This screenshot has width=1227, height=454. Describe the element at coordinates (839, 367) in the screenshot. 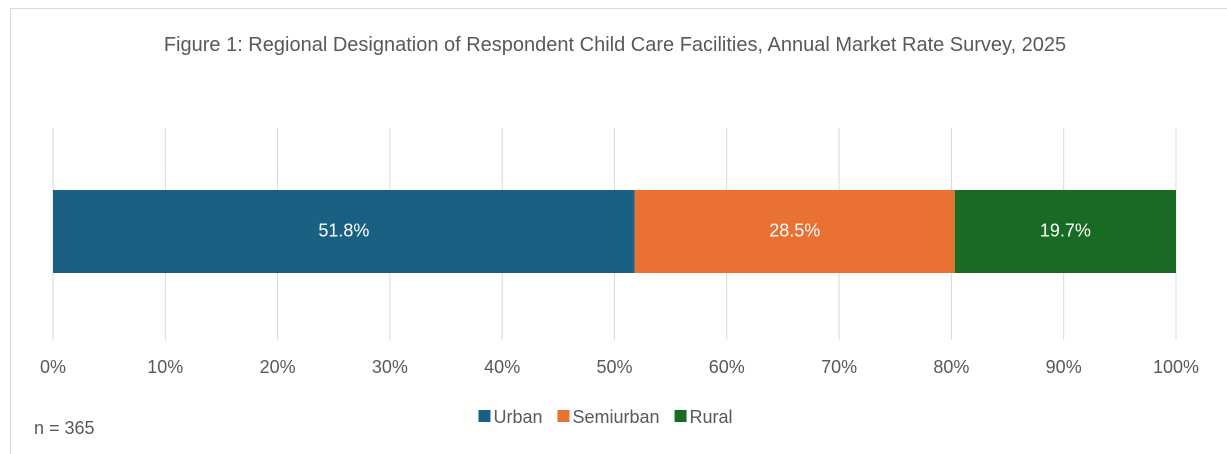

I see `x-tick-label: 70%` at that location.